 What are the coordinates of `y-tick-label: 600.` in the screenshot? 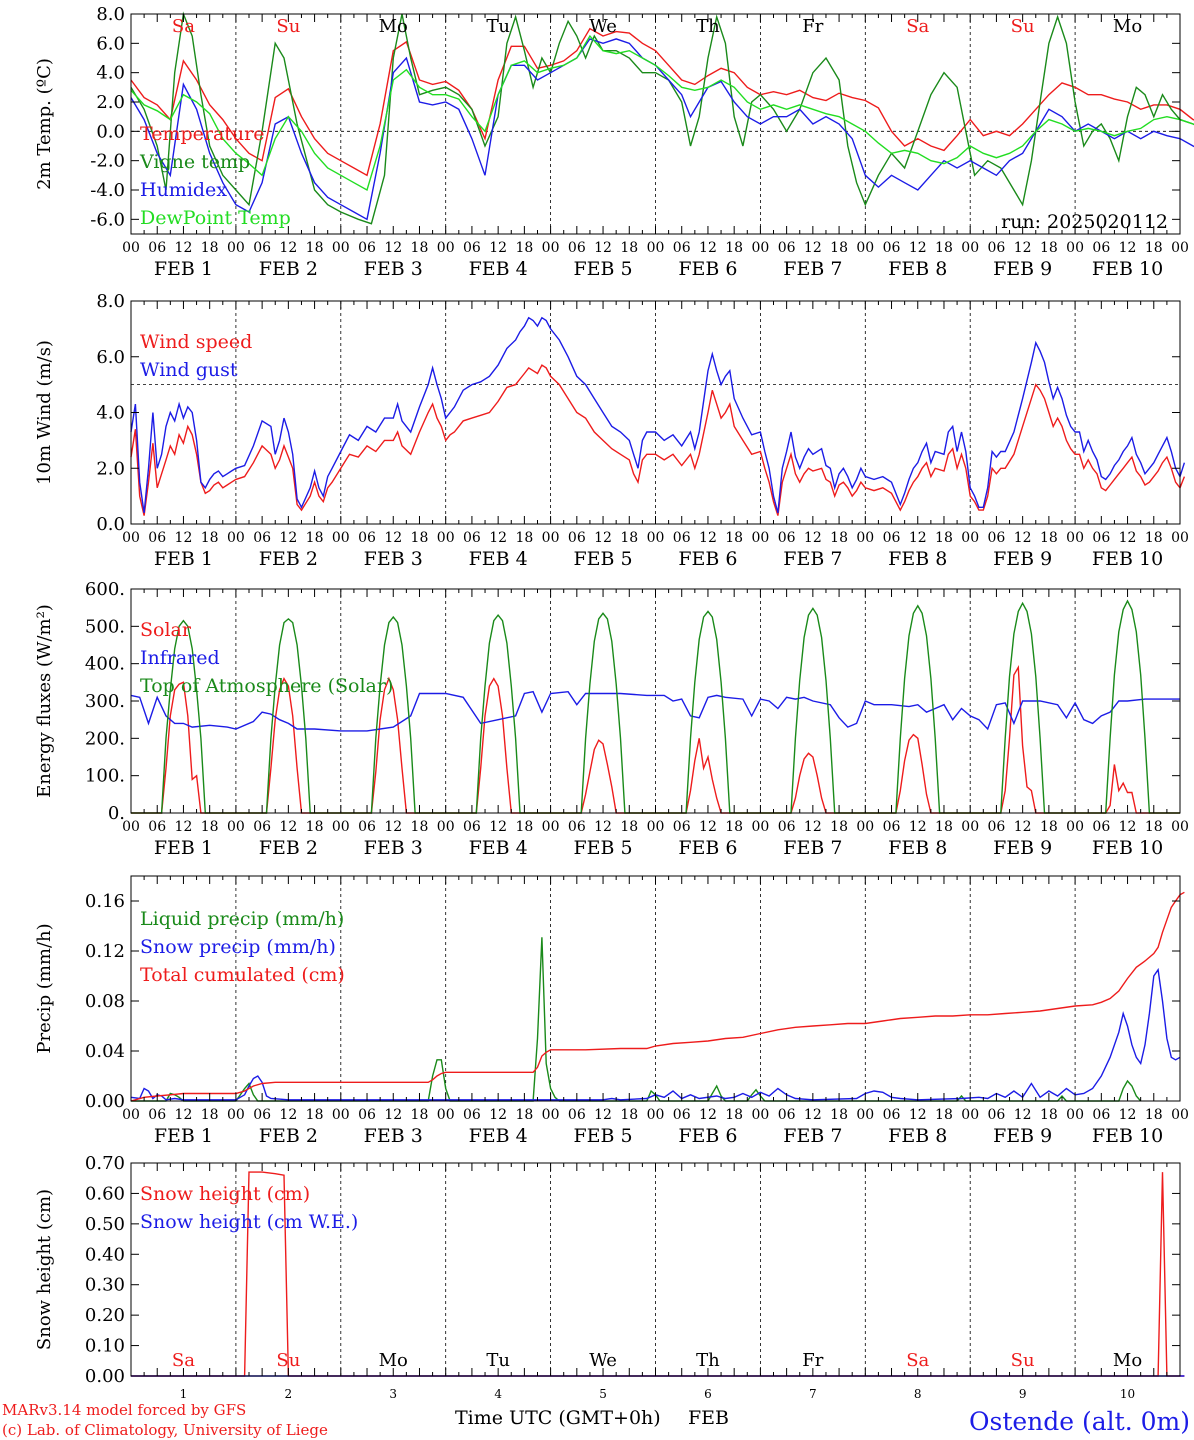 It's located at (105, 589).